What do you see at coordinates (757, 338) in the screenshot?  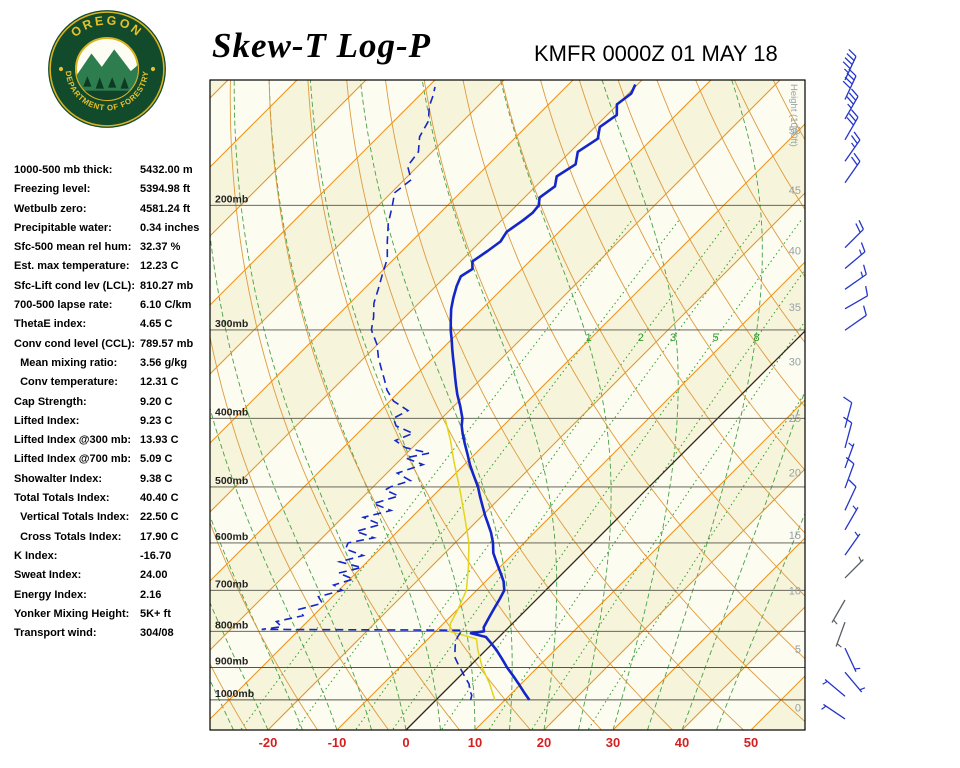 I see `mixing-ratio-label: 8` at bounding box center [757, 338].